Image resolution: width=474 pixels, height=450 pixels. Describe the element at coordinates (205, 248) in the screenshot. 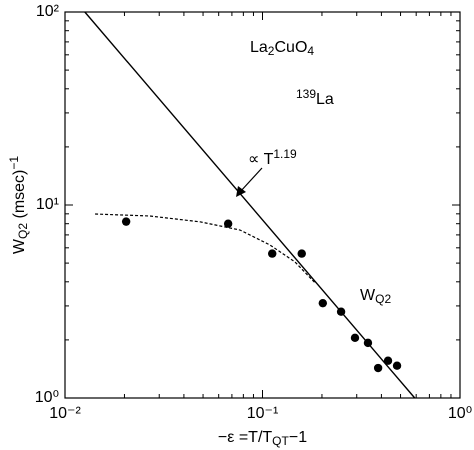

I see `dashed-curve` at that location.